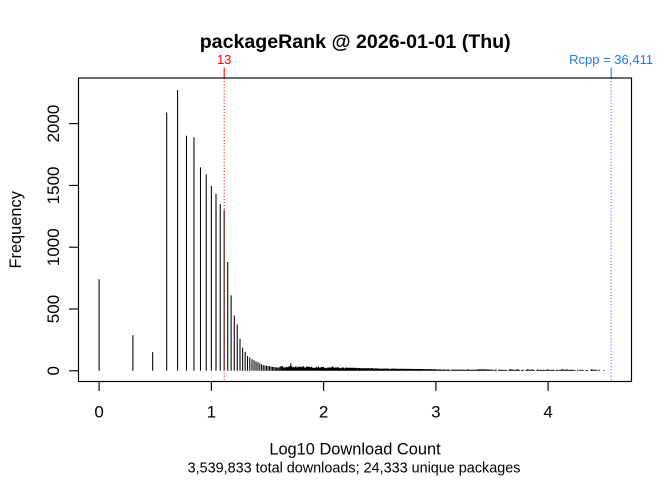  I want to click on svg-text: packageRank @ 2026-01-01 (Thu), so click(355, 42).